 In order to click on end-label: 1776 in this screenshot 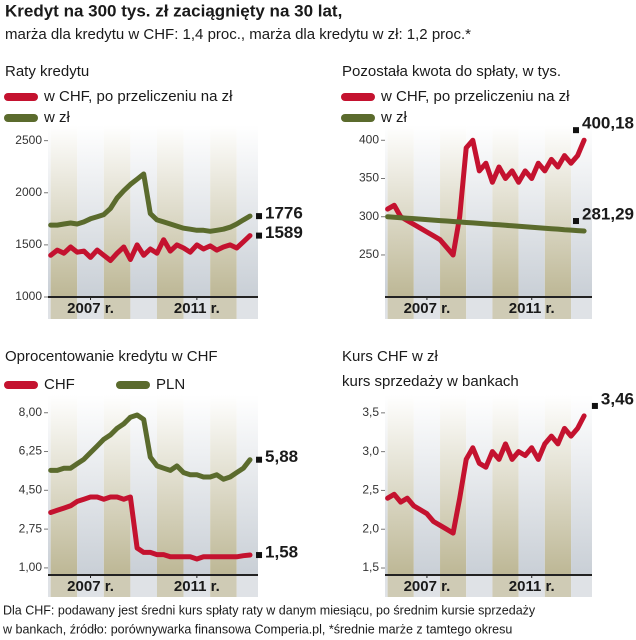, I will do `click(284, 213)`.